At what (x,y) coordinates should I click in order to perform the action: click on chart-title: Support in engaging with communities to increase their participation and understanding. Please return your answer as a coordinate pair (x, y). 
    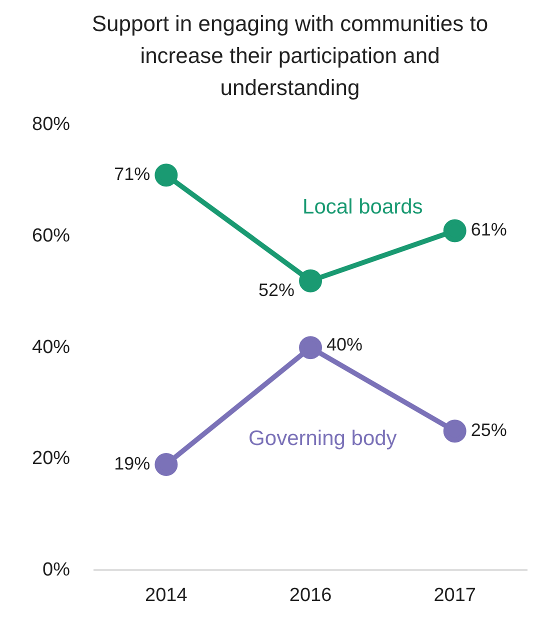
    Looking at the image, I should click on (290, 56).